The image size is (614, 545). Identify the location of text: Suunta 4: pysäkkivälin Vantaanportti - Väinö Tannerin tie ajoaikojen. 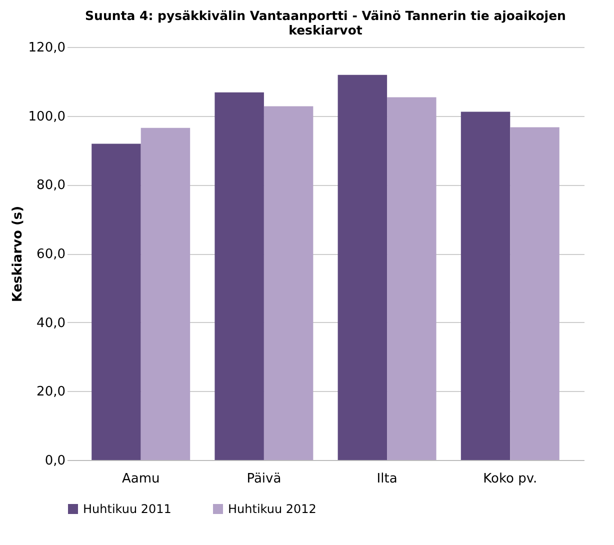
(325, 15).